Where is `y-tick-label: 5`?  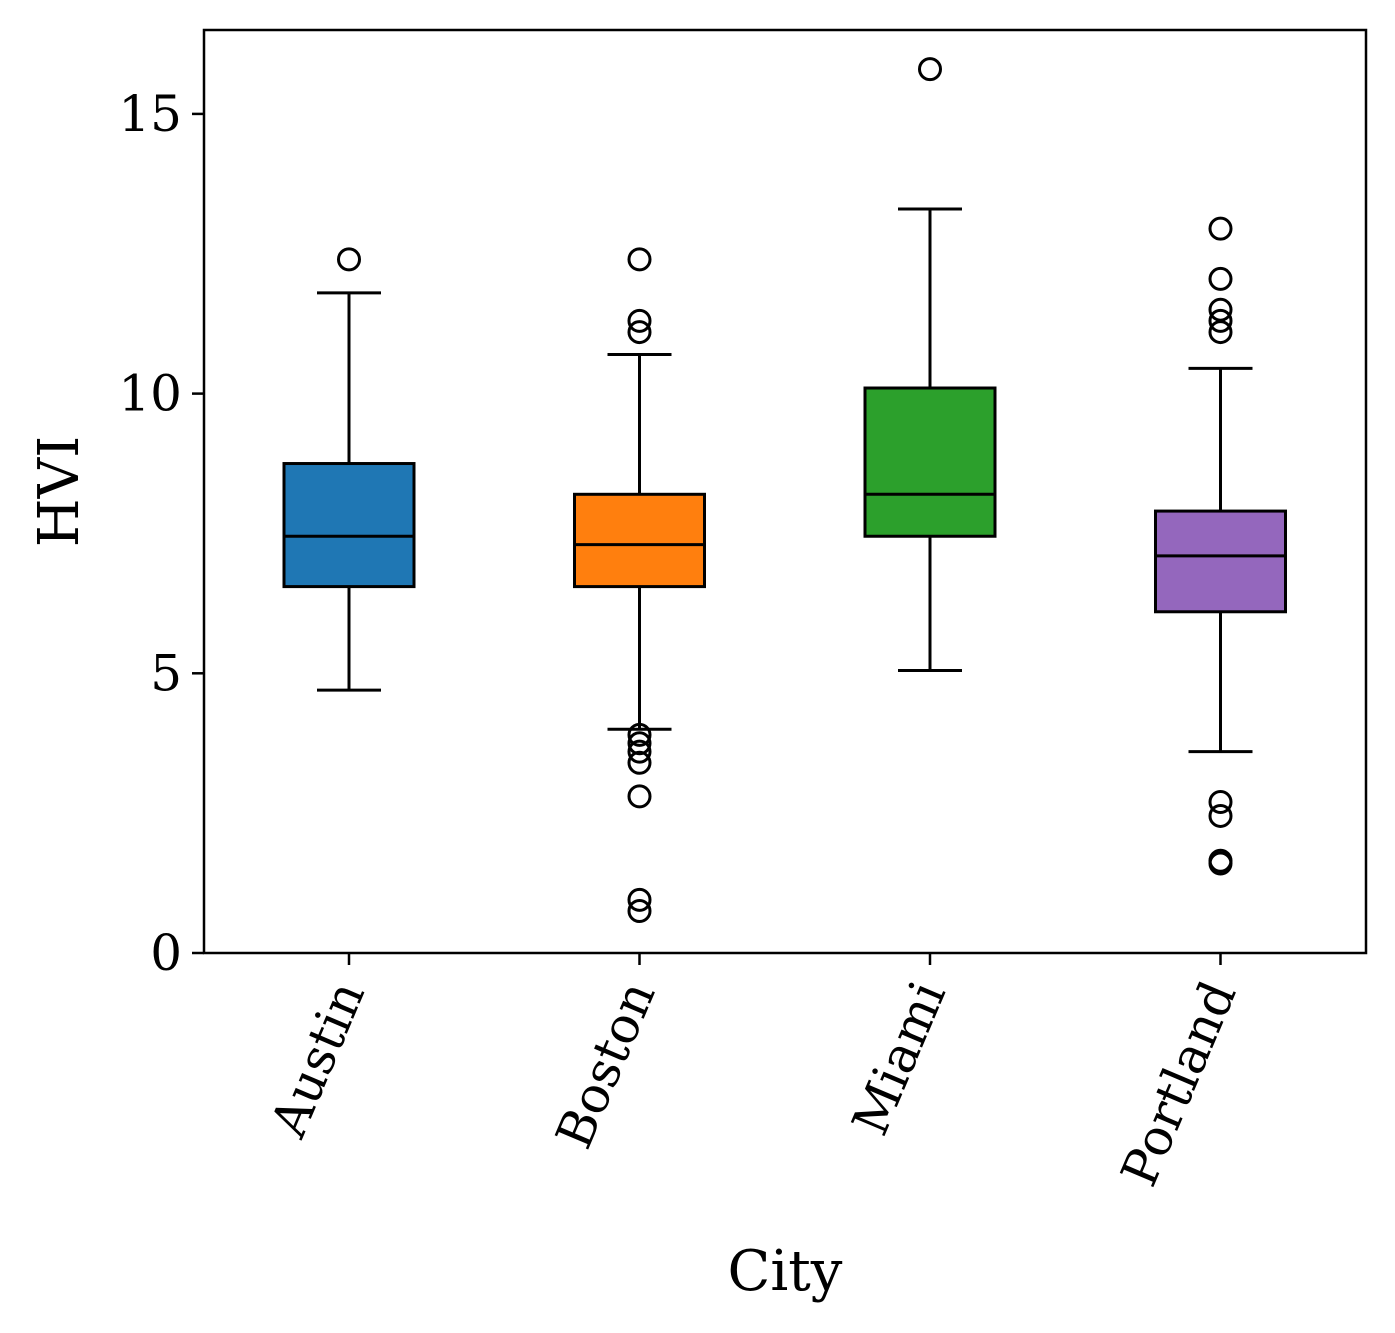
y-tick-label: 5 is located at coordinates (166, 673).